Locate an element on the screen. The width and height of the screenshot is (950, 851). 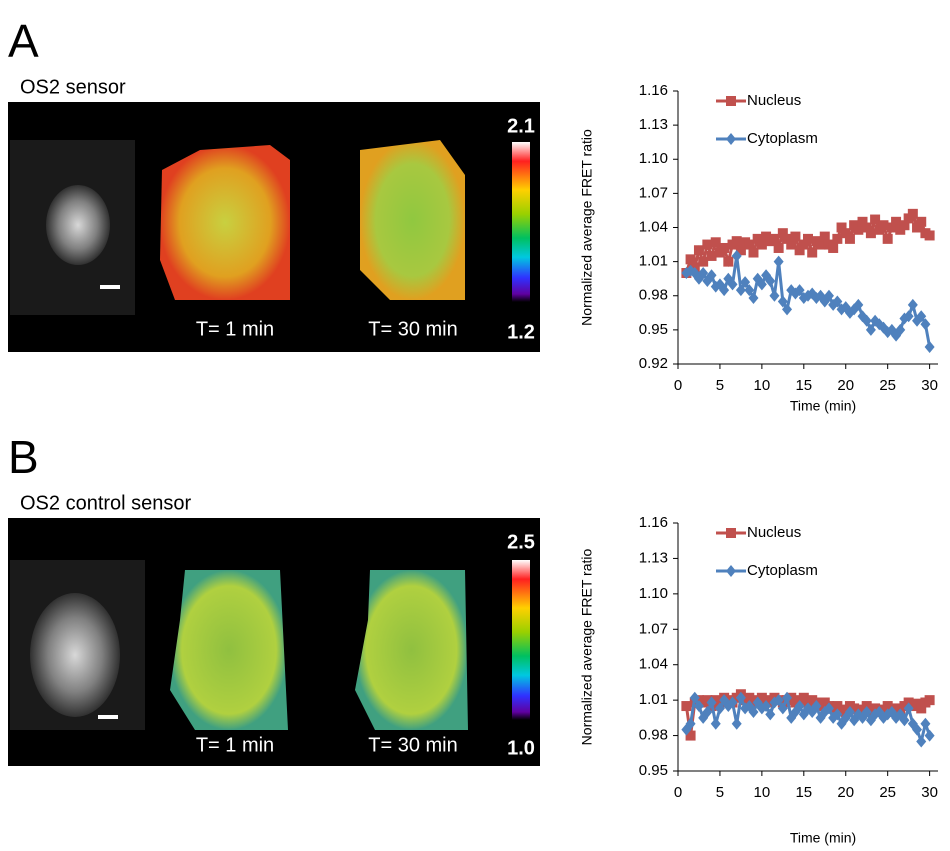
y-tick-label: 0.92 is located at coordinates (653, 363).